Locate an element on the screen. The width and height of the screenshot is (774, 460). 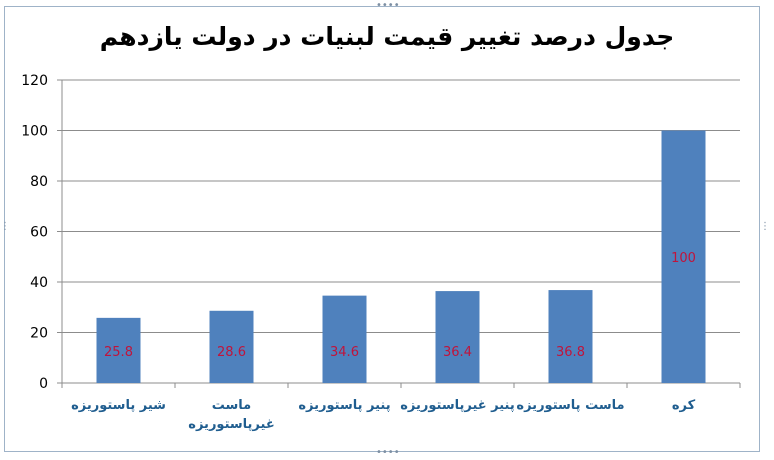
resize-handle-top: •••• is located at coordinates (388, 5).